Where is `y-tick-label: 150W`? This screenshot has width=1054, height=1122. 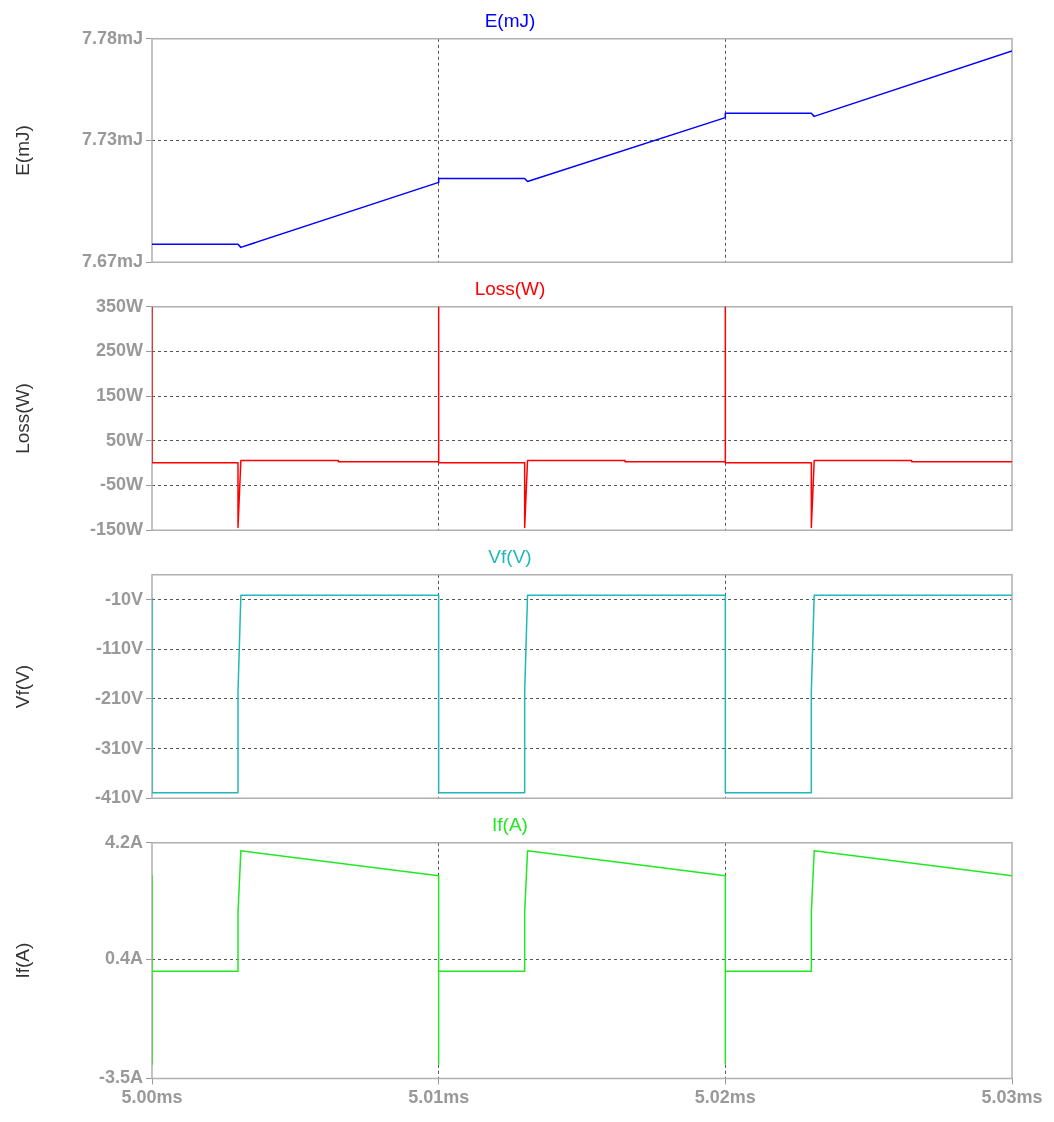
y-tick-label: 150W is located at coordinates (119, 395).